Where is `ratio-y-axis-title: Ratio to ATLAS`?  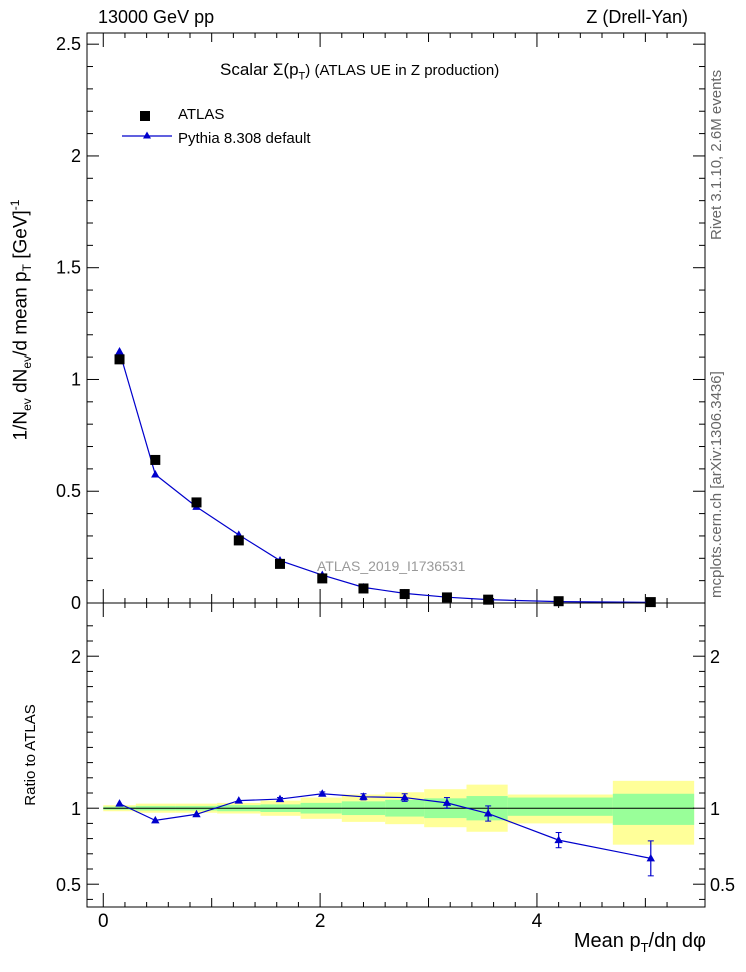 ratio-y-axis-title: Ratio to ATLAS is located at coordinates (30, 755).